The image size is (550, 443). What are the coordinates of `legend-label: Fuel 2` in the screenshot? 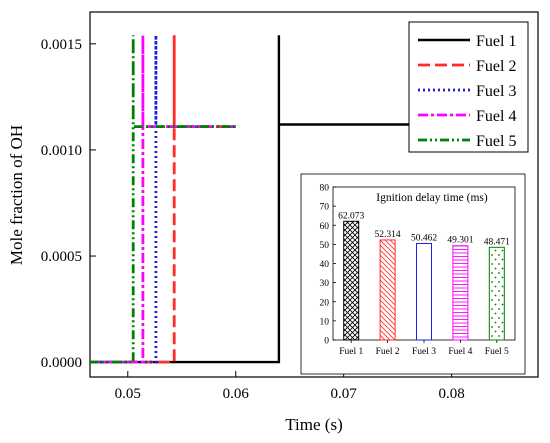 It's located at (496, 66).